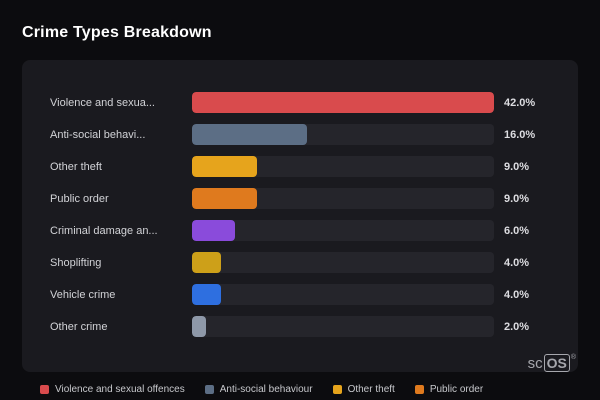 The image size is (600, 400). What do you see at coordinates (76, 166) in the screenshot?
I see `category-label: Other theft` at bounding box center [76, 166].